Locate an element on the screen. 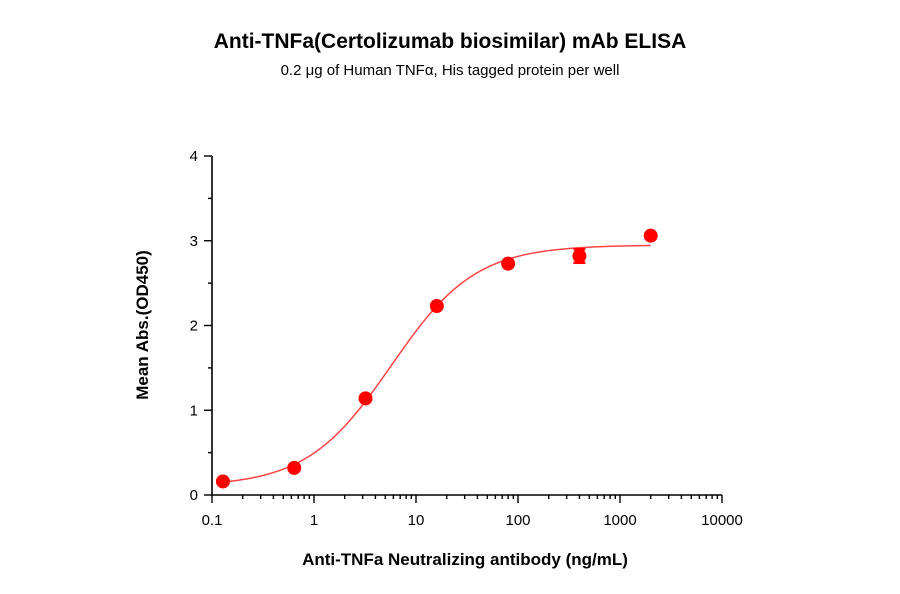 The height and width of the screenshot is (594, 900). y-tick-label: 4 is located at coordinates (194, 156).